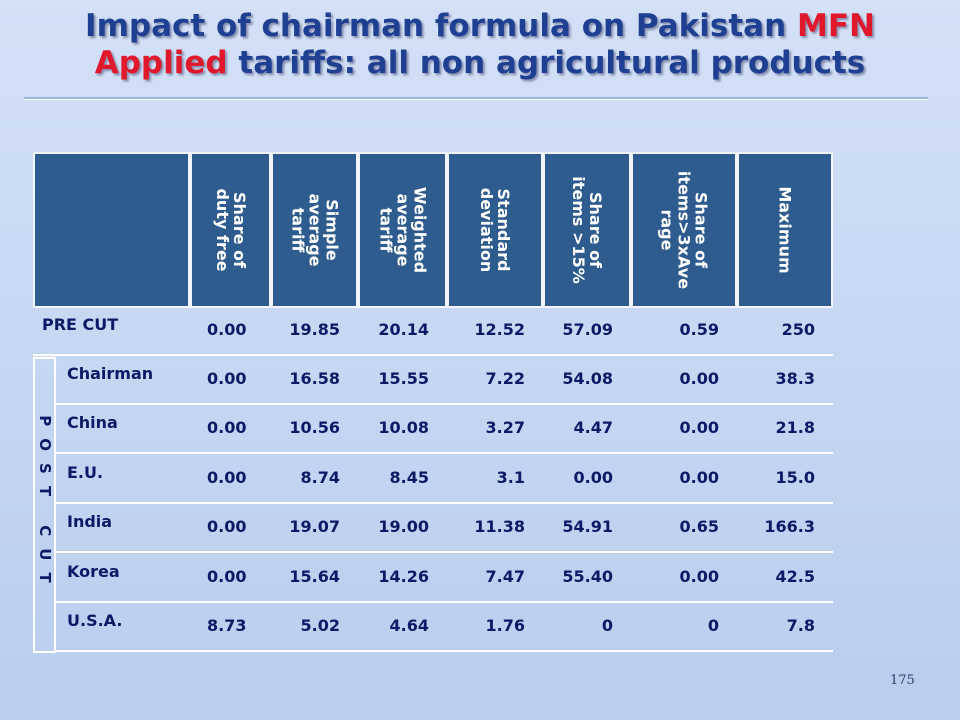 The width and height of the screenshot is (960, 720). I want to click on column-header-text: Share of items >15%, so click(587, 229).